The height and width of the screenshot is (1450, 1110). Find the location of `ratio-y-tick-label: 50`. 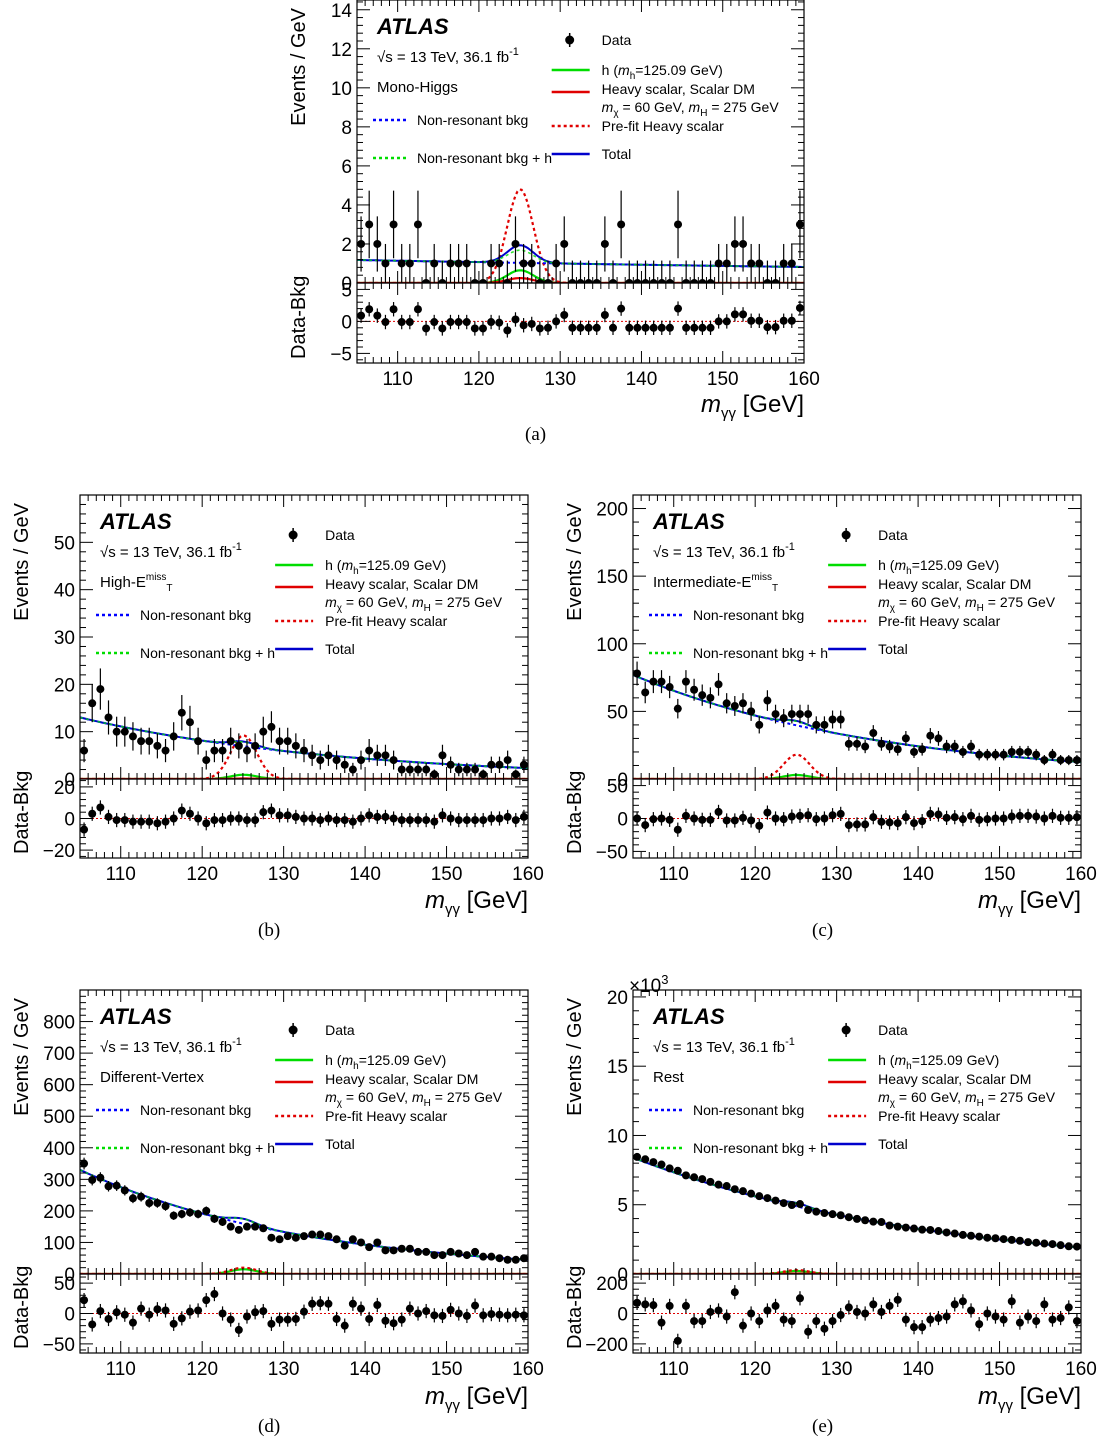

ratio-y-tick-label: 50 is located at coordinates (64, 1284).